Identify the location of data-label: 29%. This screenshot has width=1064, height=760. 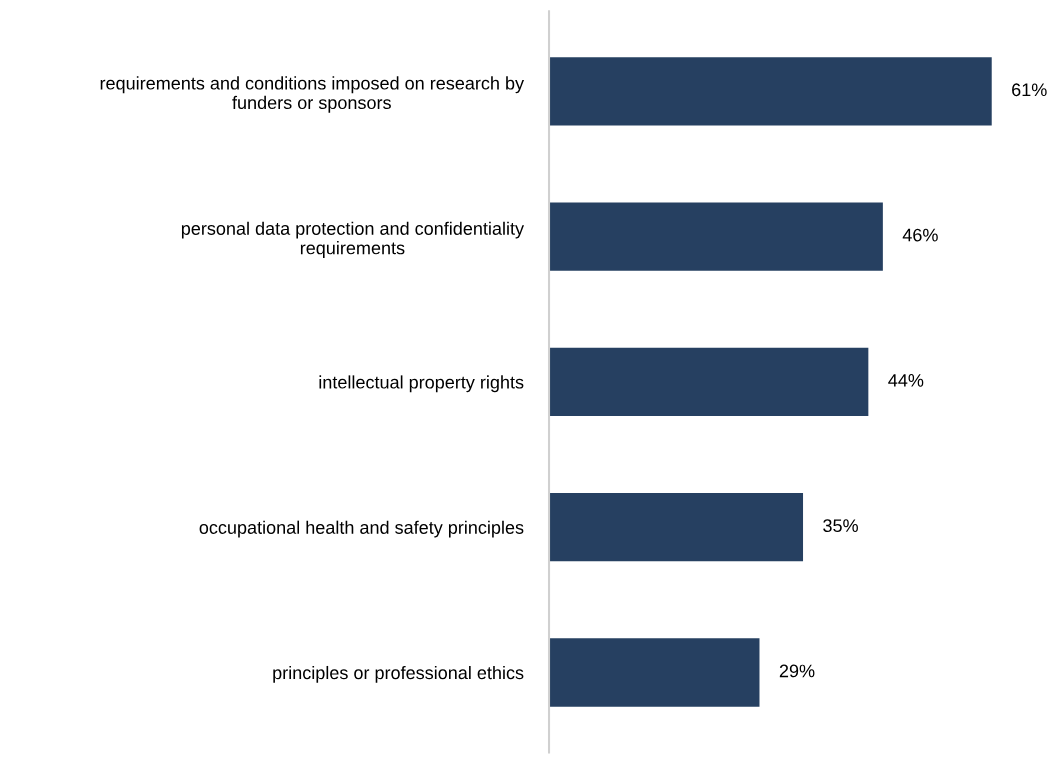
(797, 671).